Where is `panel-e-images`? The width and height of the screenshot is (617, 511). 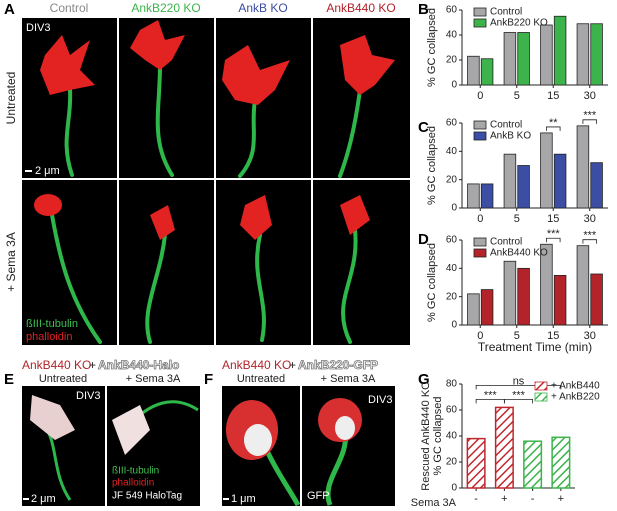
panel-e-images is located at coordinates (111, 446).